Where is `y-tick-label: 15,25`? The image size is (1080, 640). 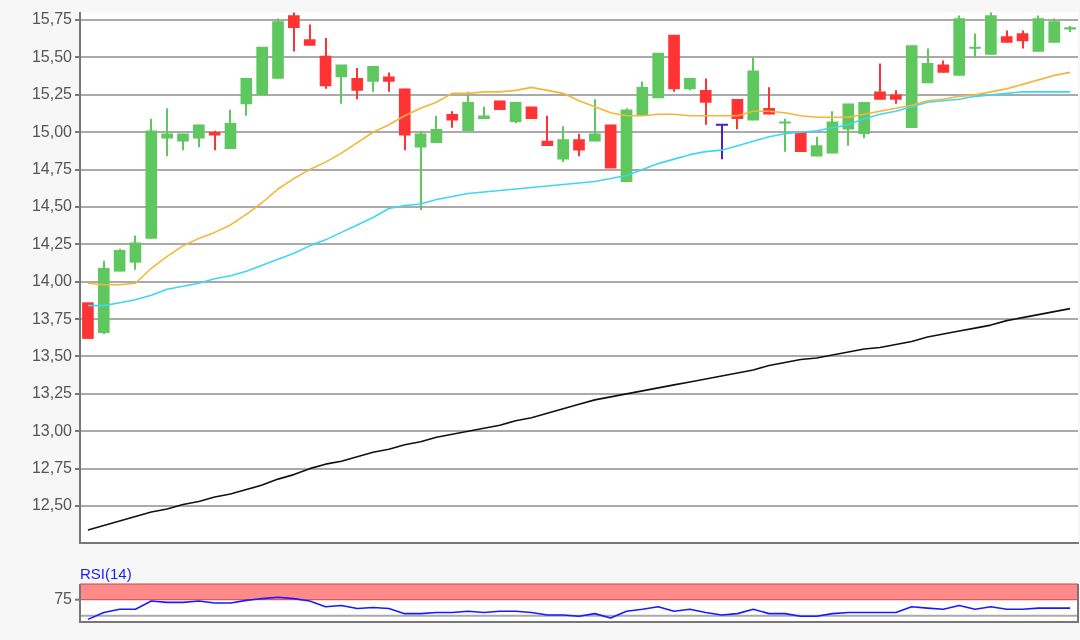 y-tick-label: 15,25 is located at coordinates (52, 94).